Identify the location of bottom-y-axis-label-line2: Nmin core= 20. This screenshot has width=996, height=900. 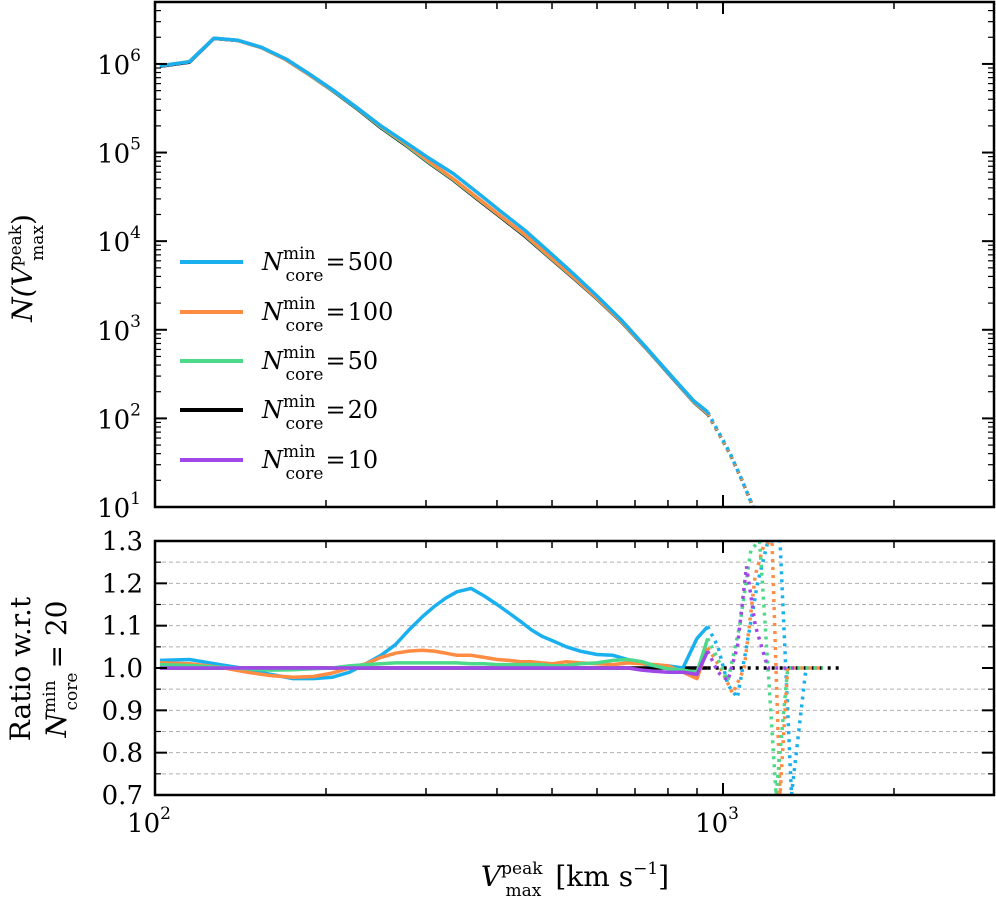
(61, 670).